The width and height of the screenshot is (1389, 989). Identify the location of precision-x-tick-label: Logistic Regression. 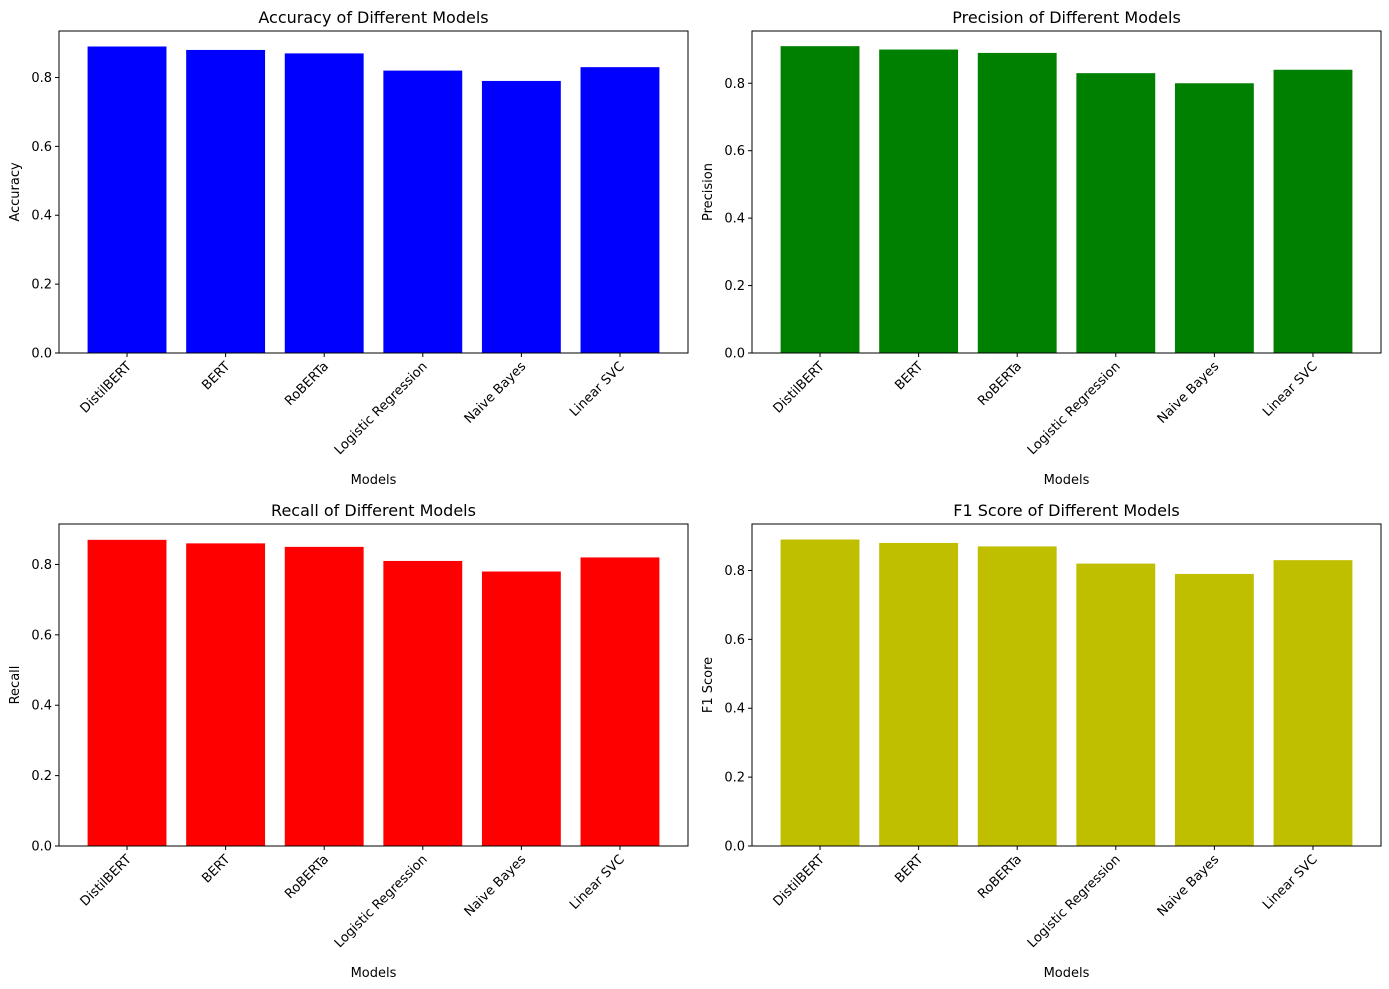
(1074, 408).